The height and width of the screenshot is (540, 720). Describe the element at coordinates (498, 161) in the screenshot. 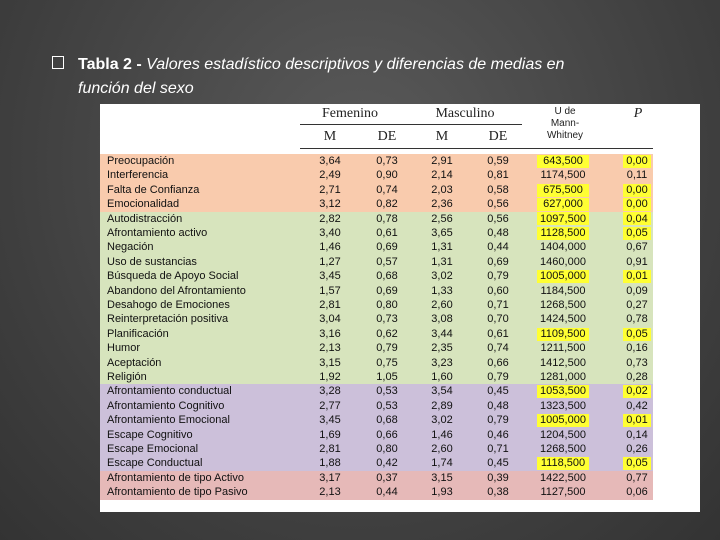

I see `cell: 0,59` at that location.